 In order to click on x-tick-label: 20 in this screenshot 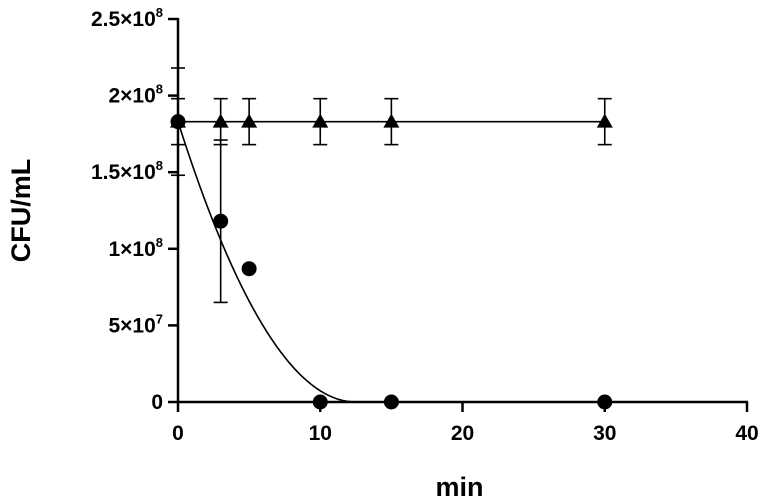, I will do `click(462, 433)`.